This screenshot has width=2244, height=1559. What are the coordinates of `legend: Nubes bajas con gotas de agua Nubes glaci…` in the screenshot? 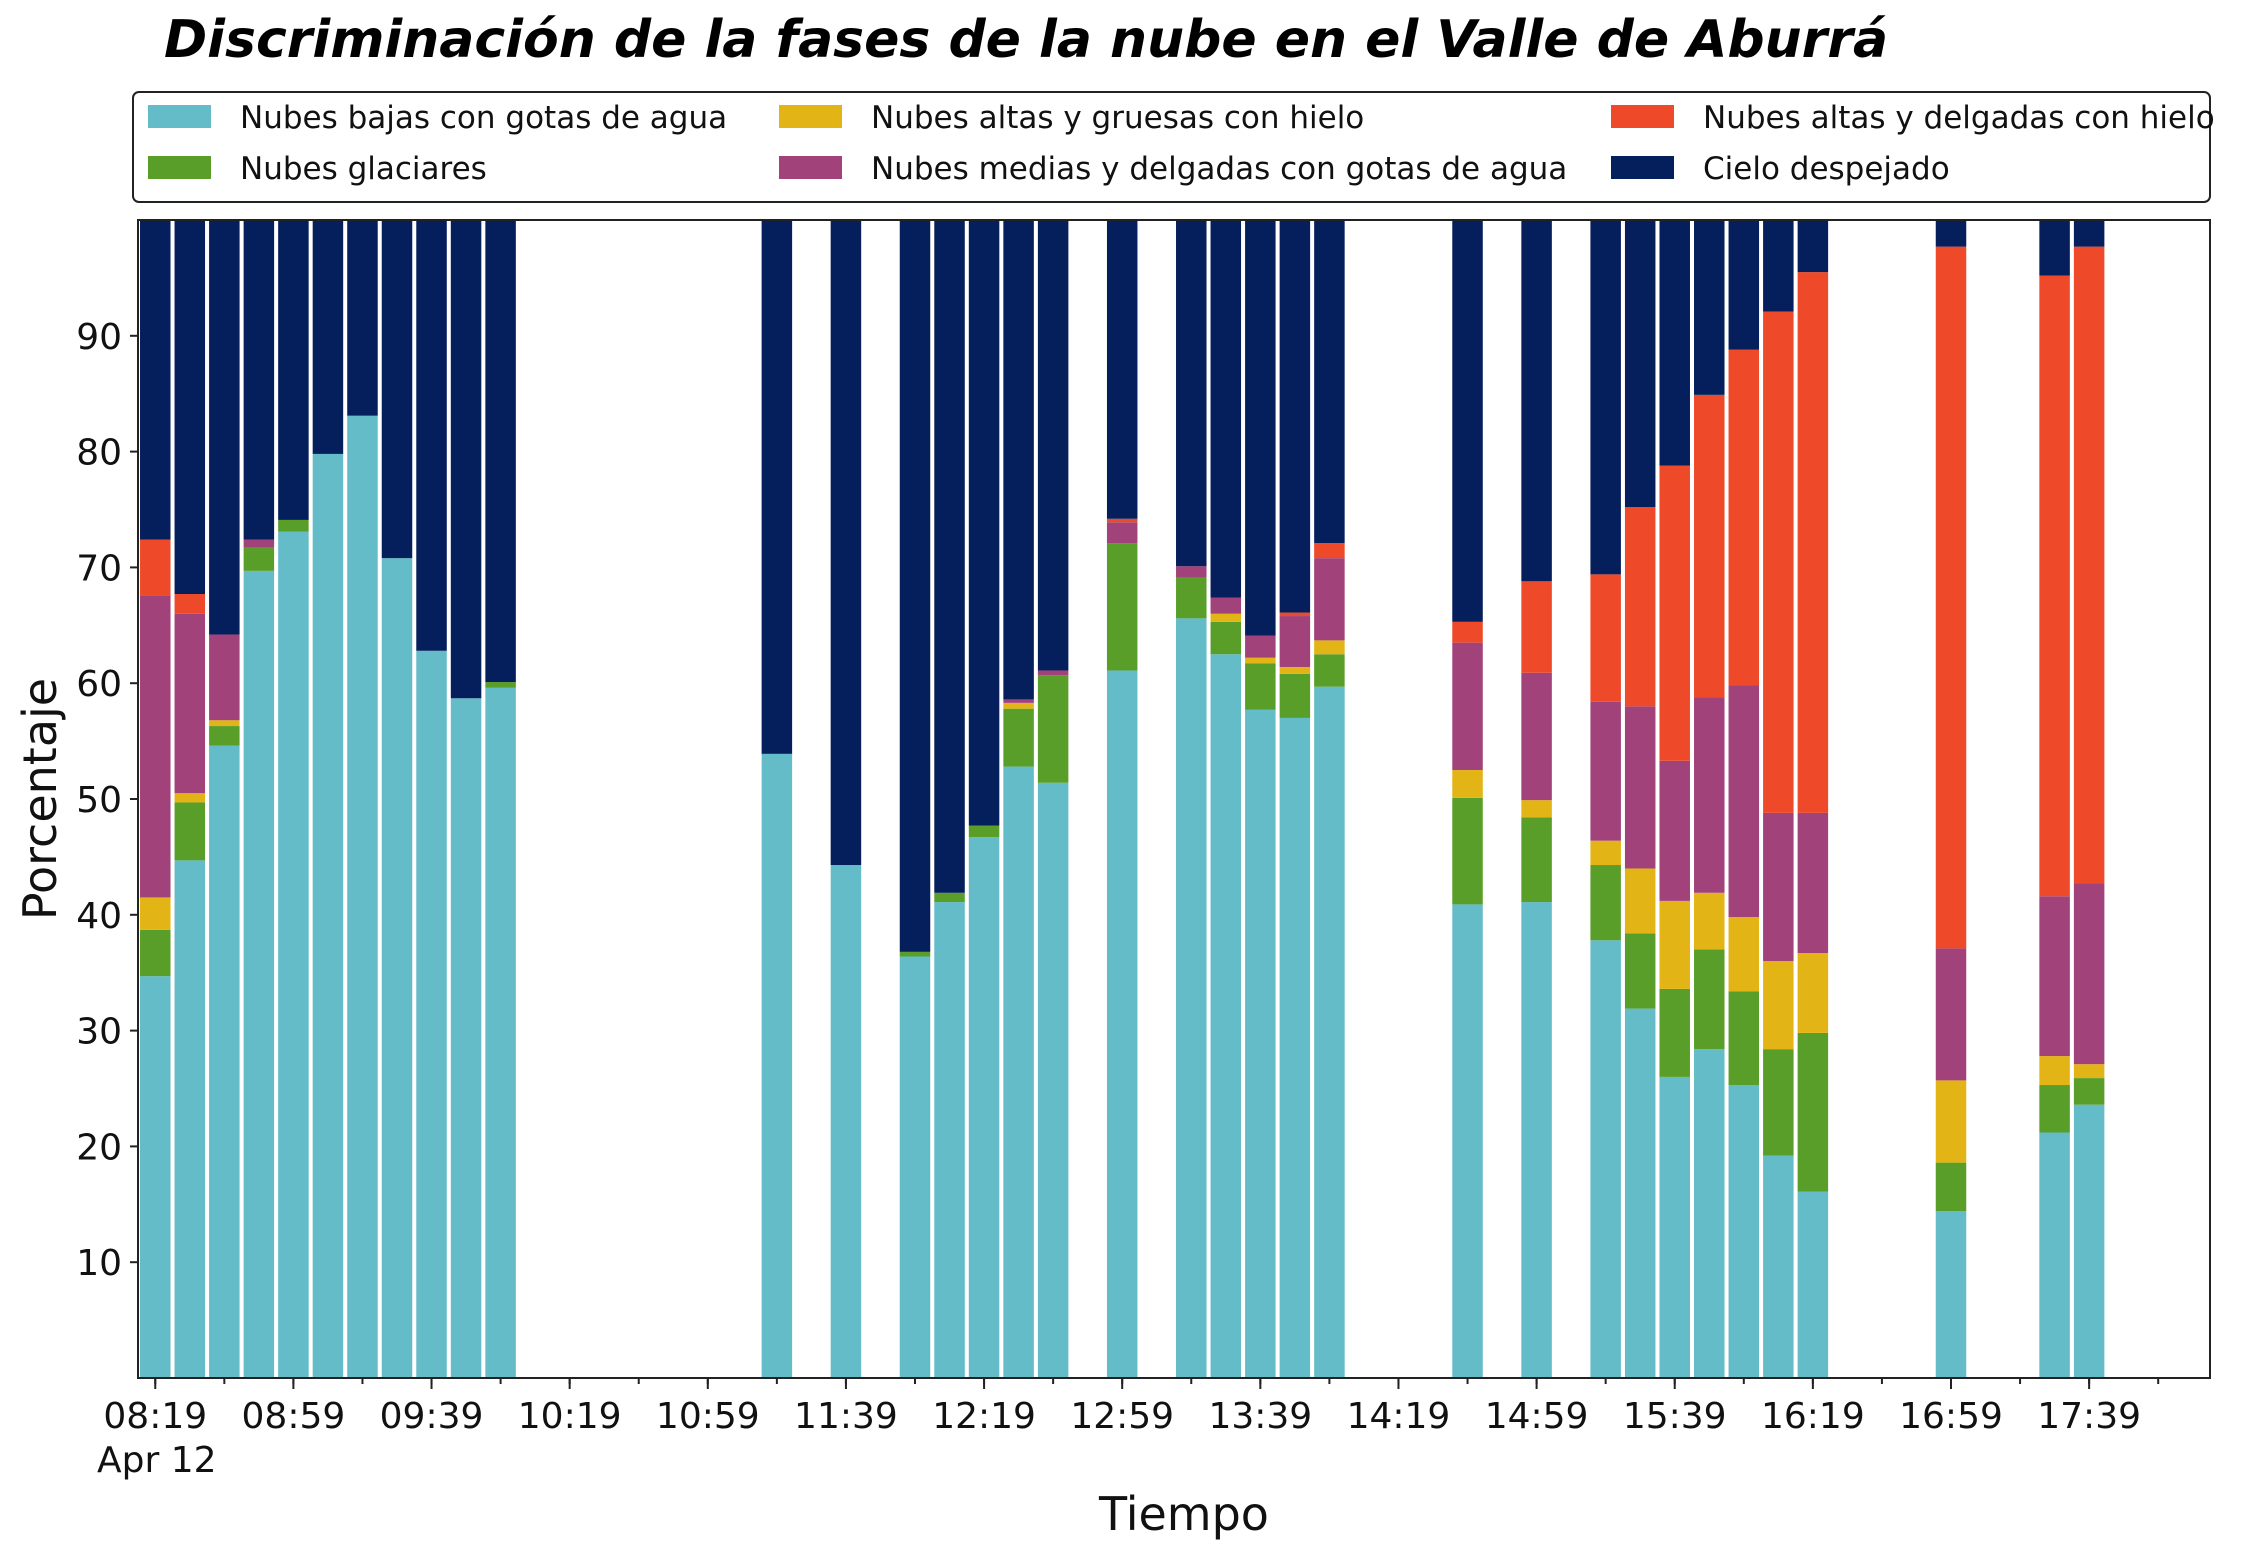 It's located at (1173, 147).